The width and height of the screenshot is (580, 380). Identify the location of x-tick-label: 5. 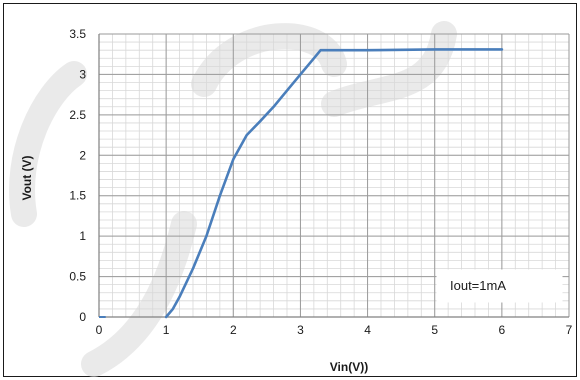
(434, 330).